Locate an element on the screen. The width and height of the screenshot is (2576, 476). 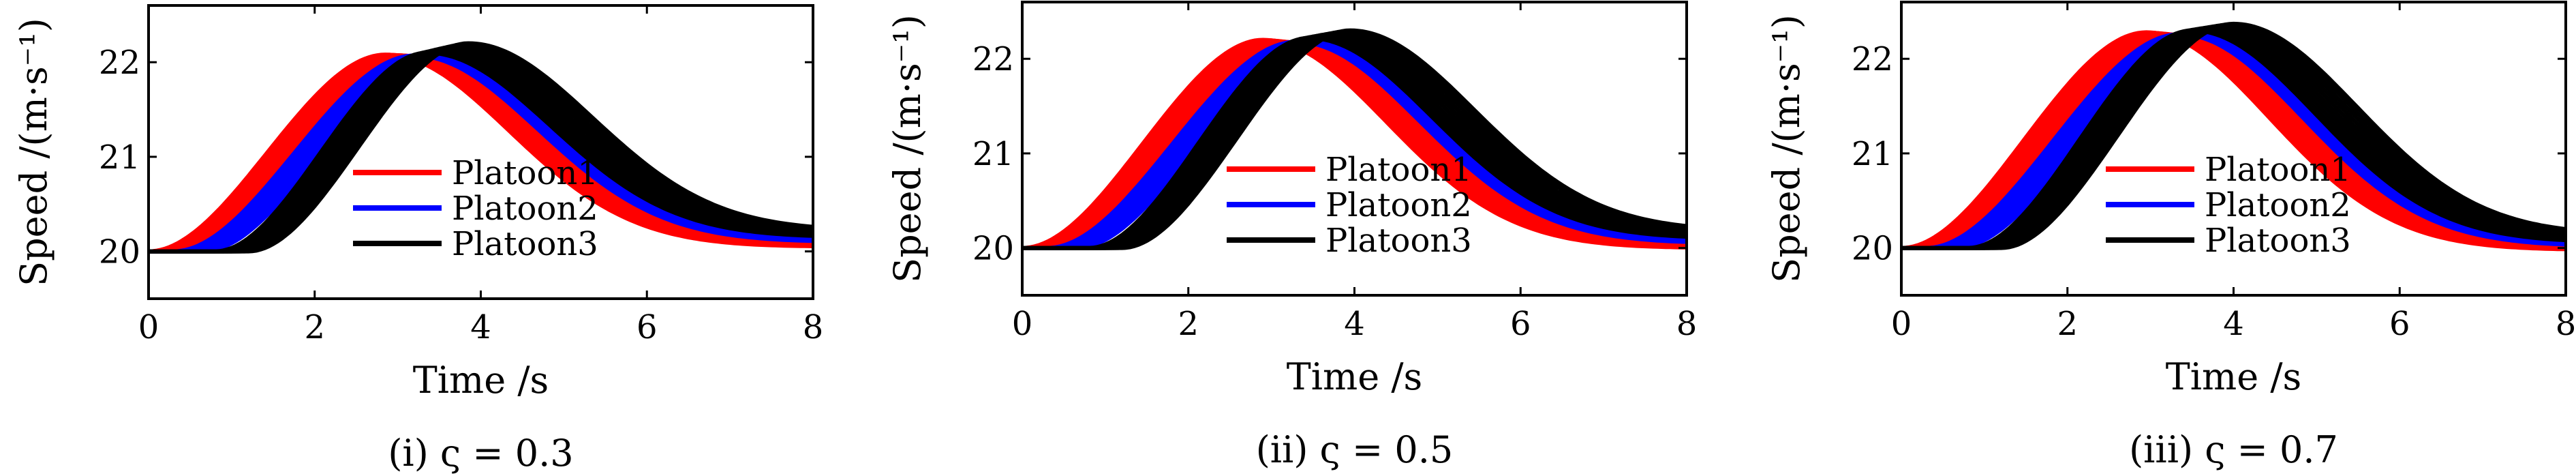
subplot-caption: (i) ς = 0.3 is located at coordinates (481, 453).